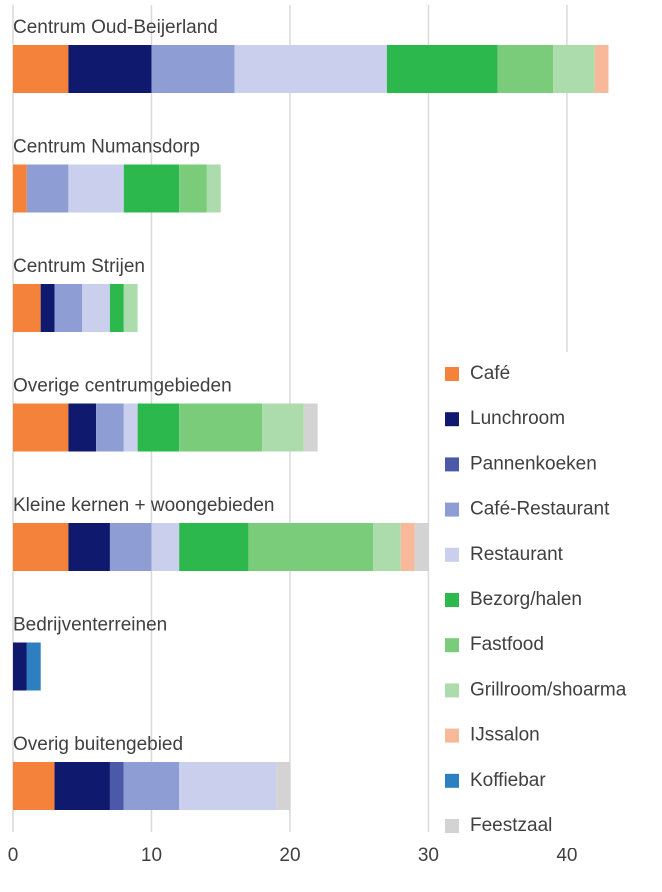  Describe the element at coordinates (122, 386) in the screenshot. I see `category-label: Overige centrumgebieden` at that location.